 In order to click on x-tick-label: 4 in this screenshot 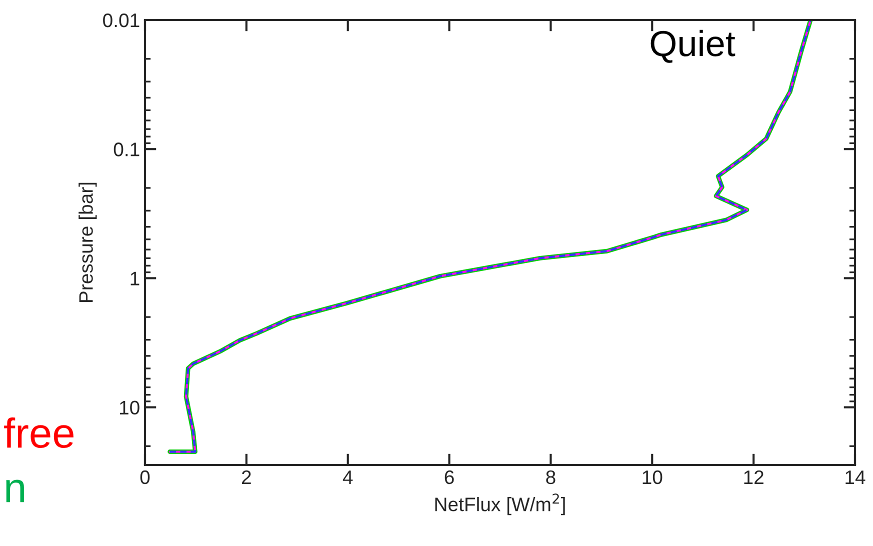, I will do `click(347, 477)`.